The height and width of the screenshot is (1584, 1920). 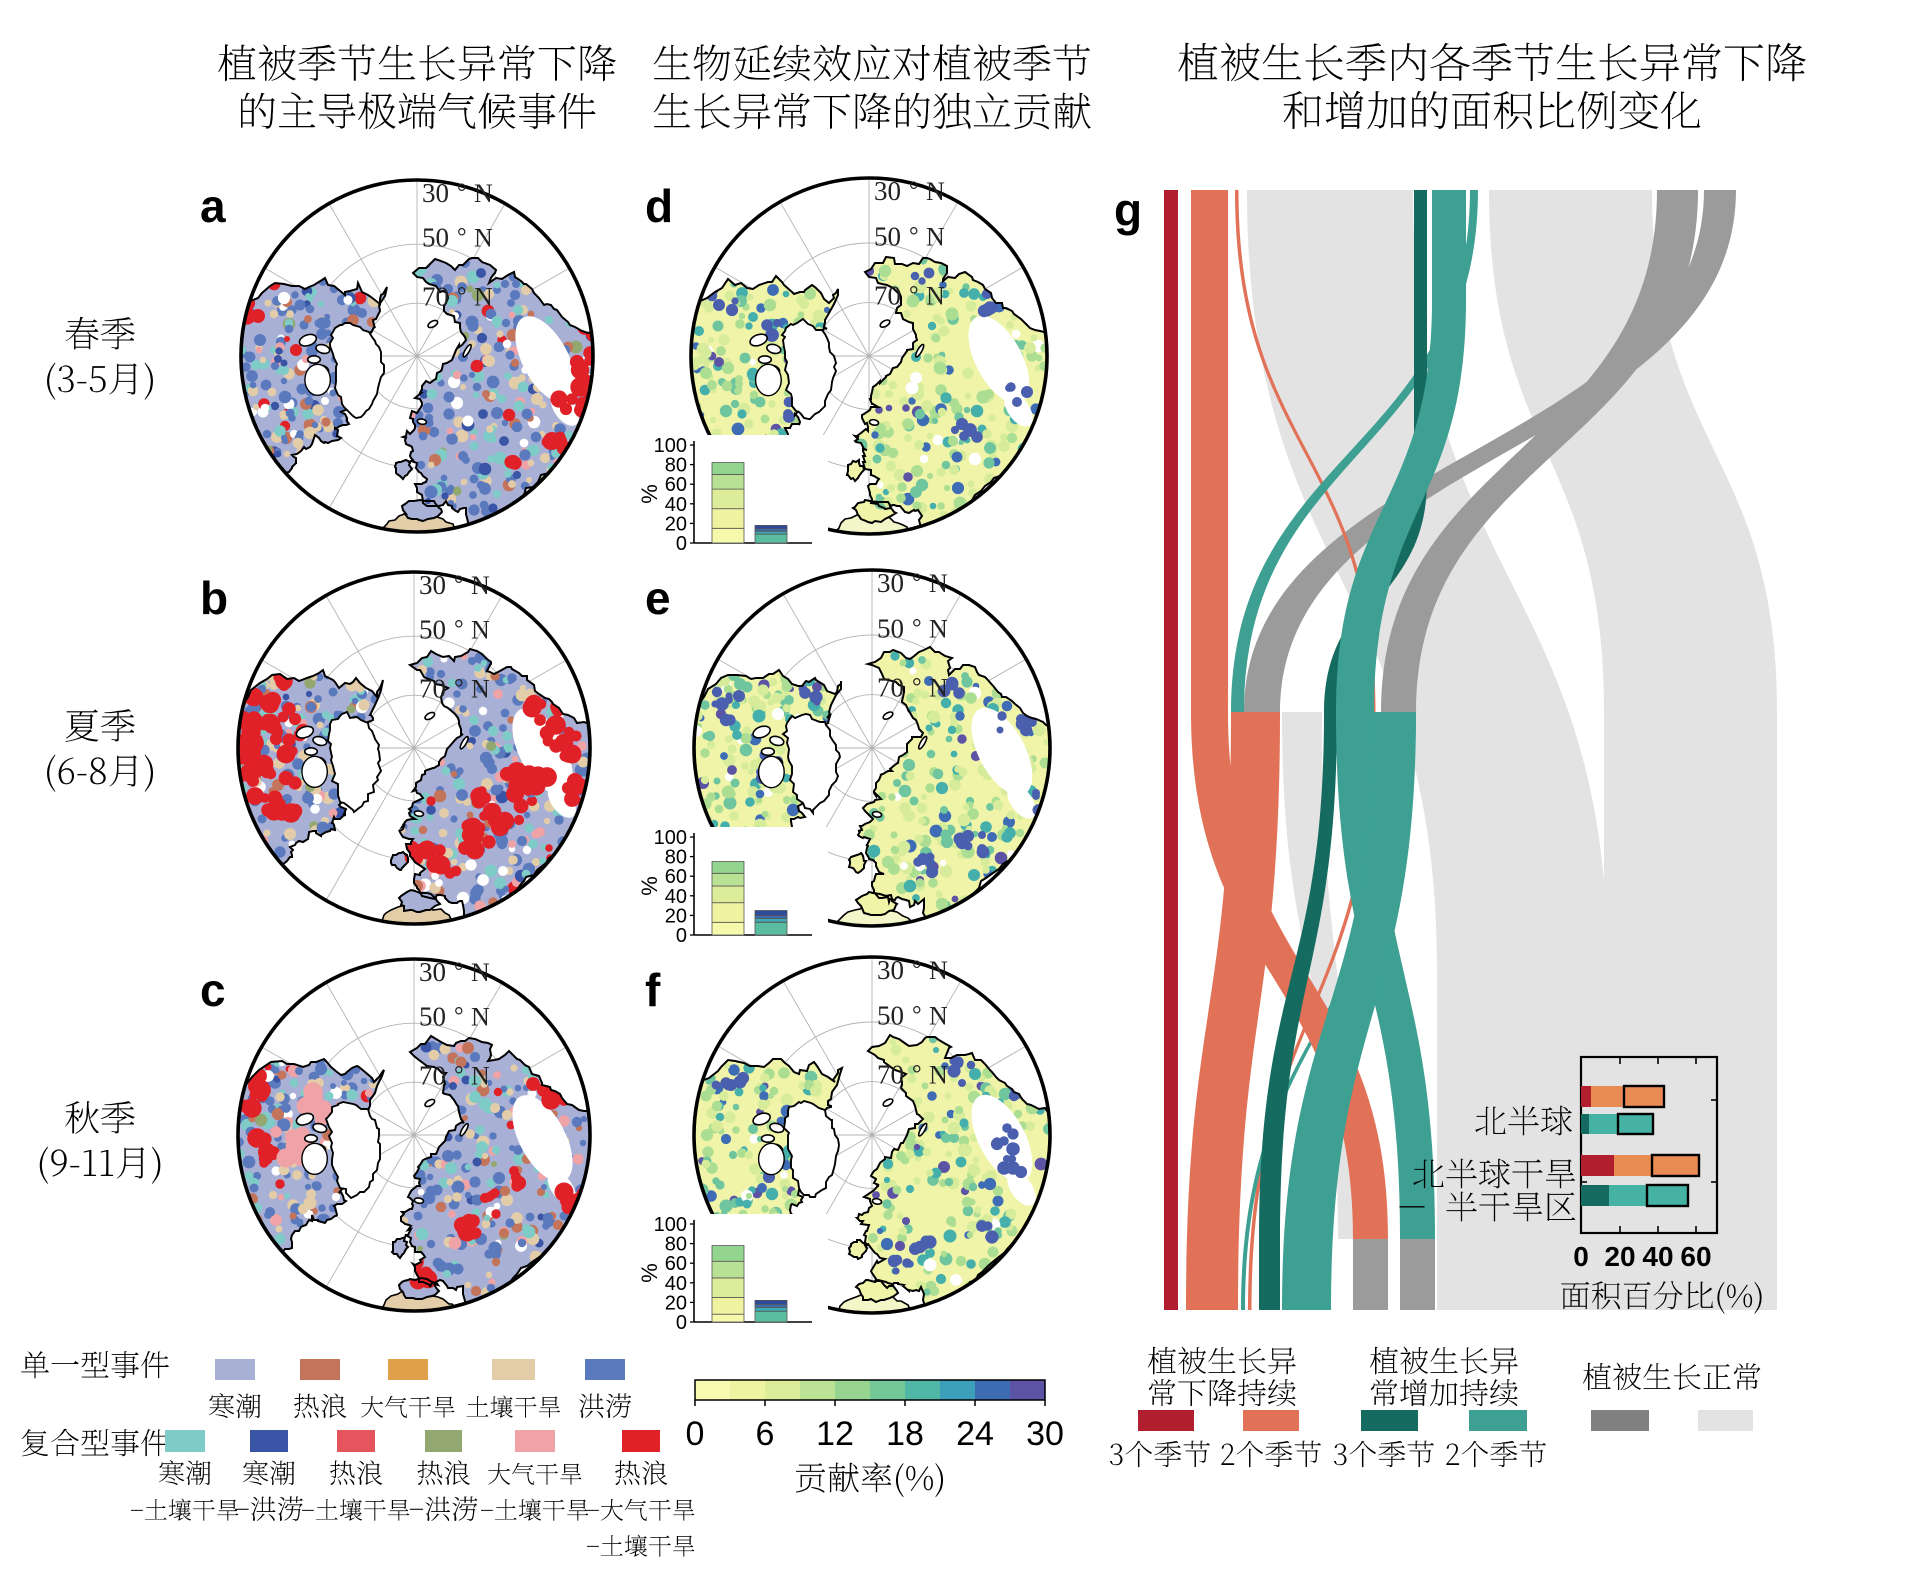 I want to click on svg-text: g, so click(x=1128, y=210).